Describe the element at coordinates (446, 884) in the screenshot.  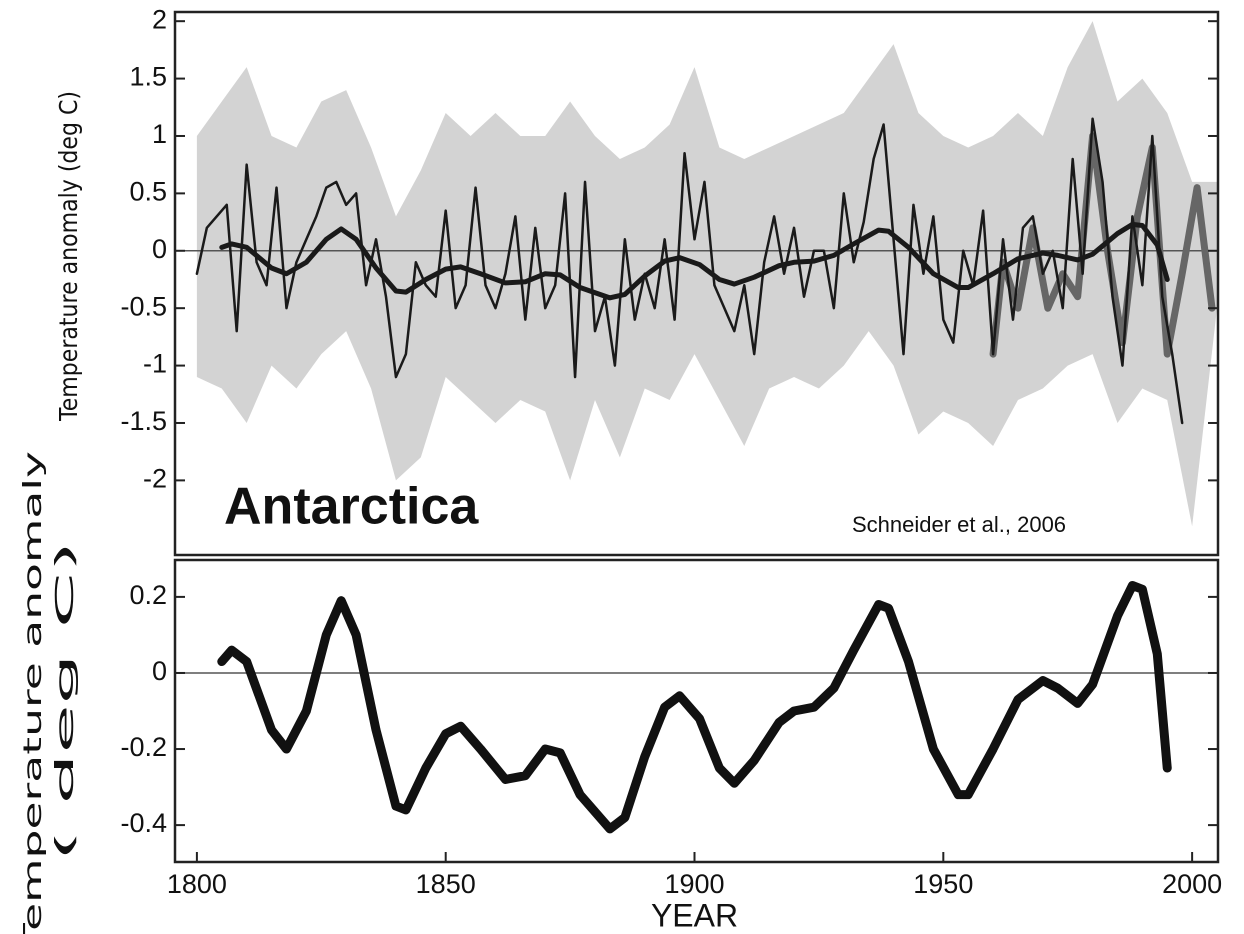
I see `x-tick-label: 1850` at that location.